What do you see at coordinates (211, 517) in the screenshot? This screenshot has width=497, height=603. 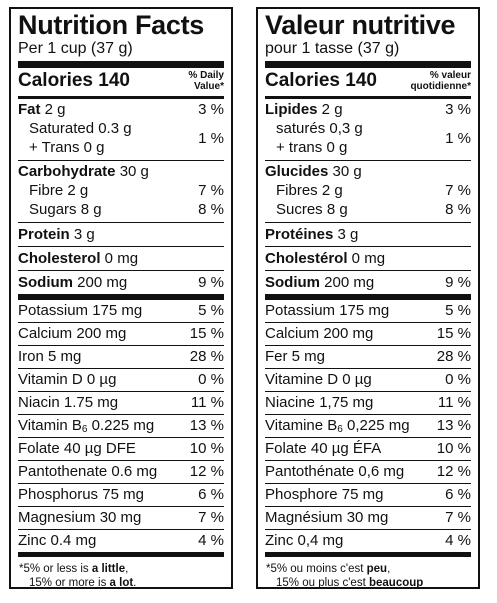 I see `nutrient-pct: 7 %` at bounding box center [211, 517].